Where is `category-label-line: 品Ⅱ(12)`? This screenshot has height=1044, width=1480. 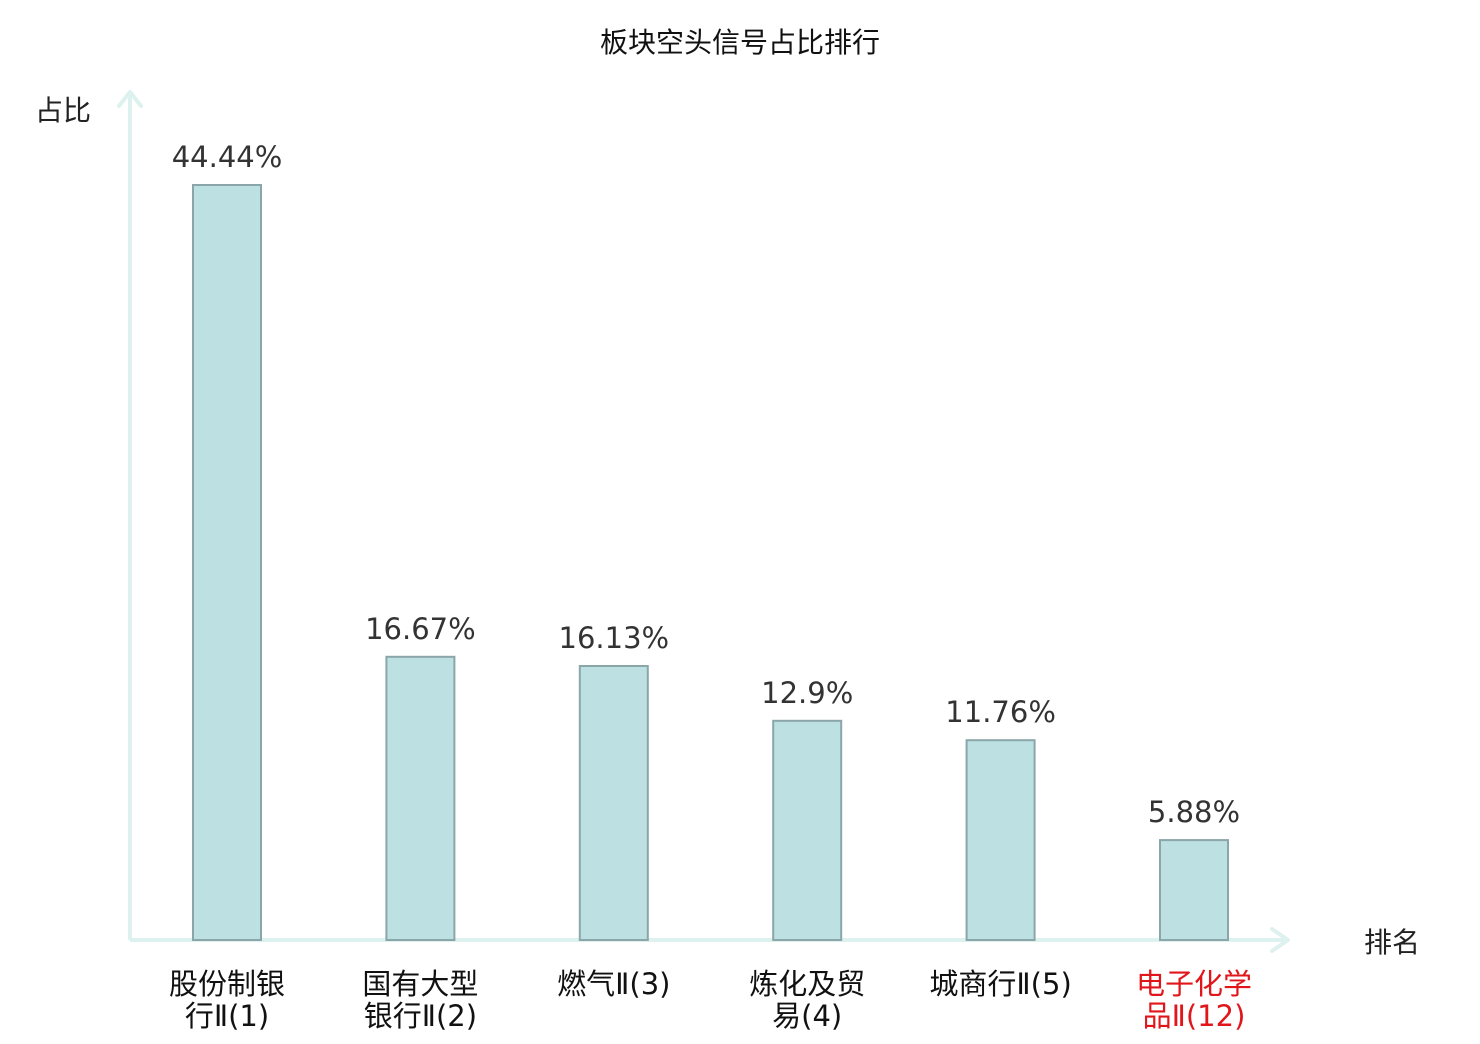 category-label-line: 品Ⅱ(12) is located at coordinates (1194, 1016).